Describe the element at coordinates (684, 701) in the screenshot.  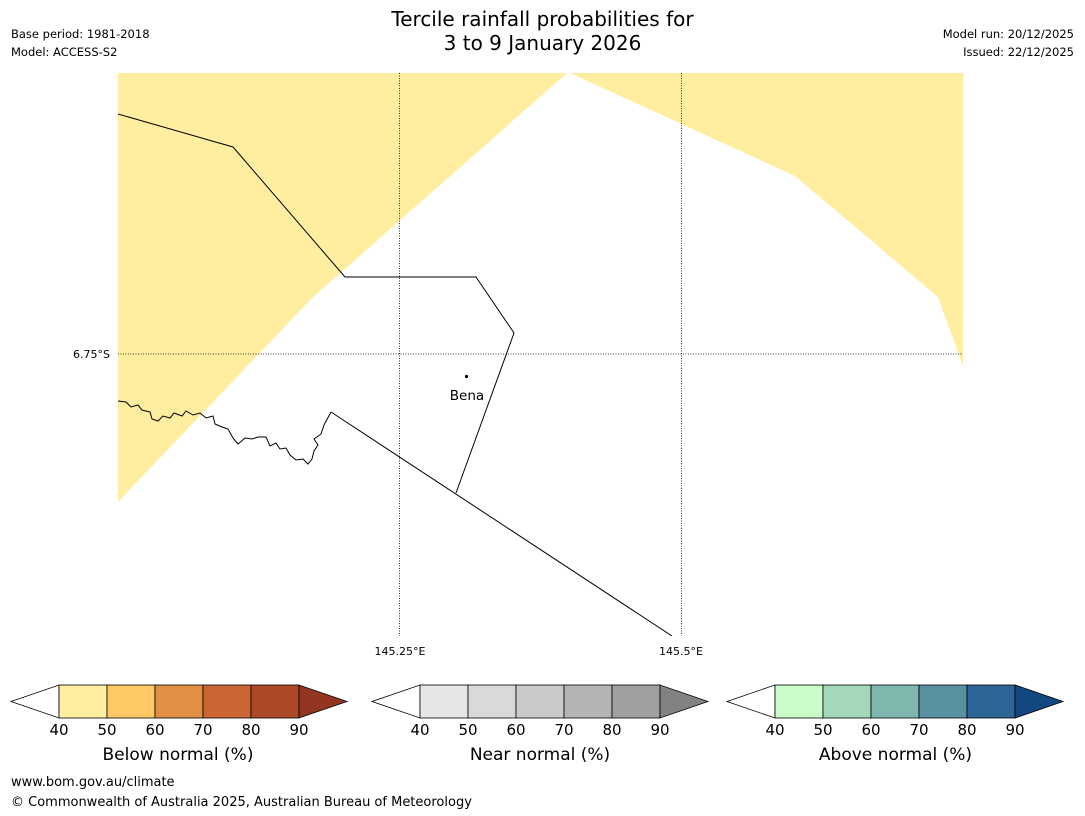
I see `colorbar-near-over-triangle` at that location.